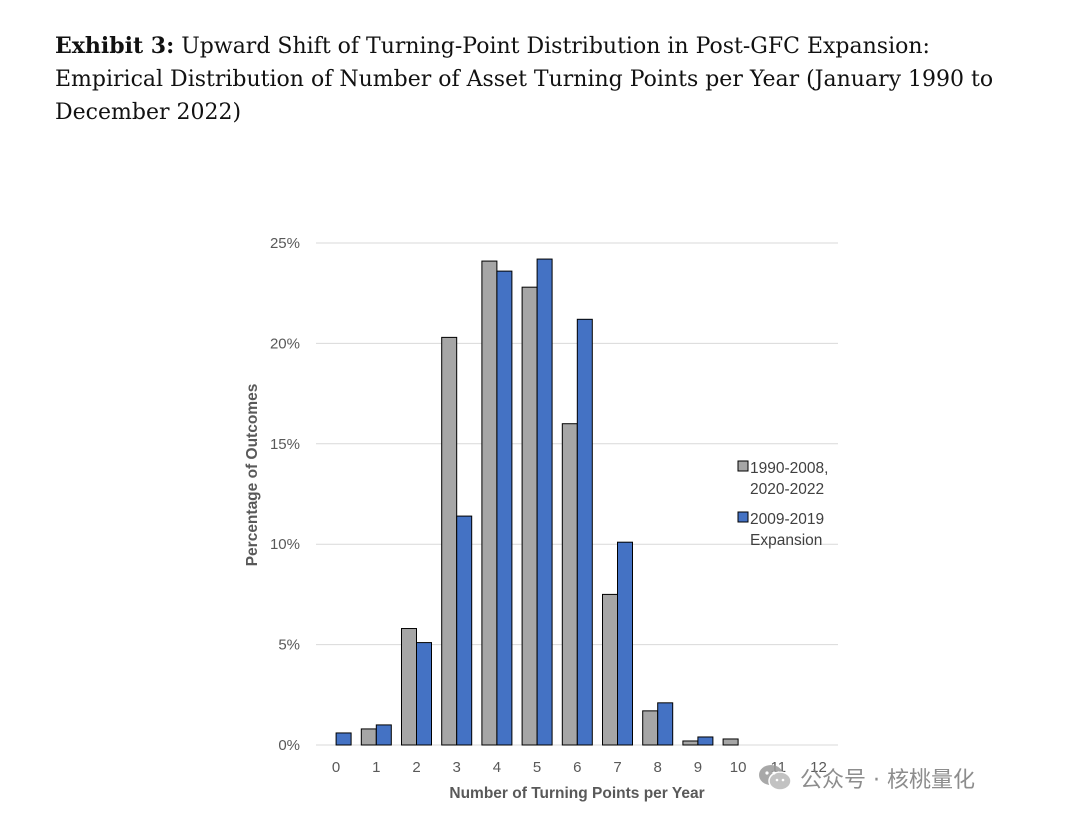 This screenshot has width=1080, height=821. Describe the element at coordinates (887, 780) in the screenshot. I see `watermark-text: 公众号 · 核桃量化` at that location.